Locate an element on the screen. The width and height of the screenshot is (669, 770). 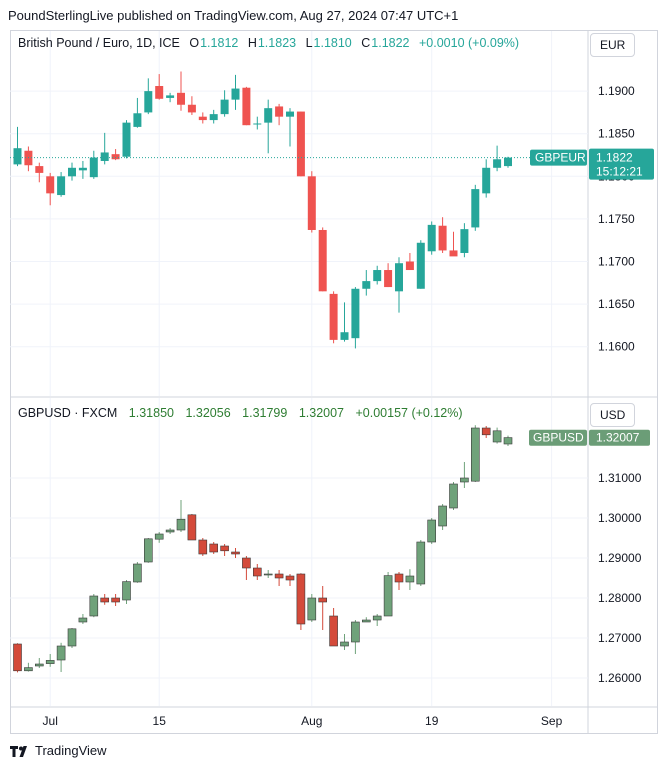
pane1-y-tick-4: 1.1700 is located at coordinates (616, 262).